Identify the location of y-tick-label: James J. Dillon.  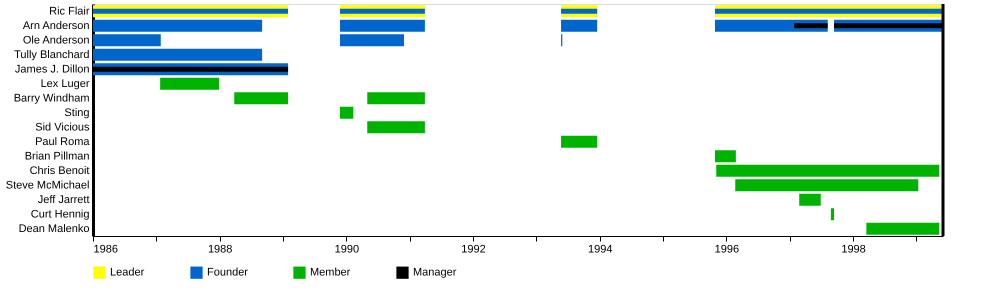
(52, 69).